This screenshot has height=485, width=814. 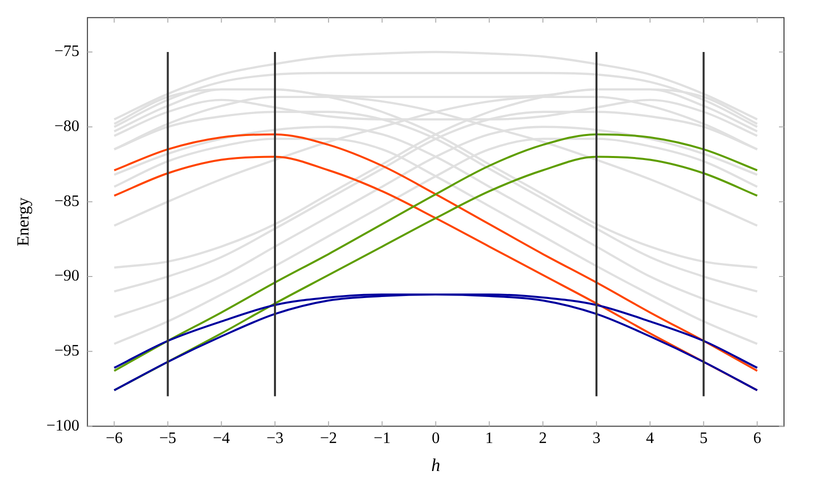 I want to click on y-tick-label: −75, so click(x=67, y=51).